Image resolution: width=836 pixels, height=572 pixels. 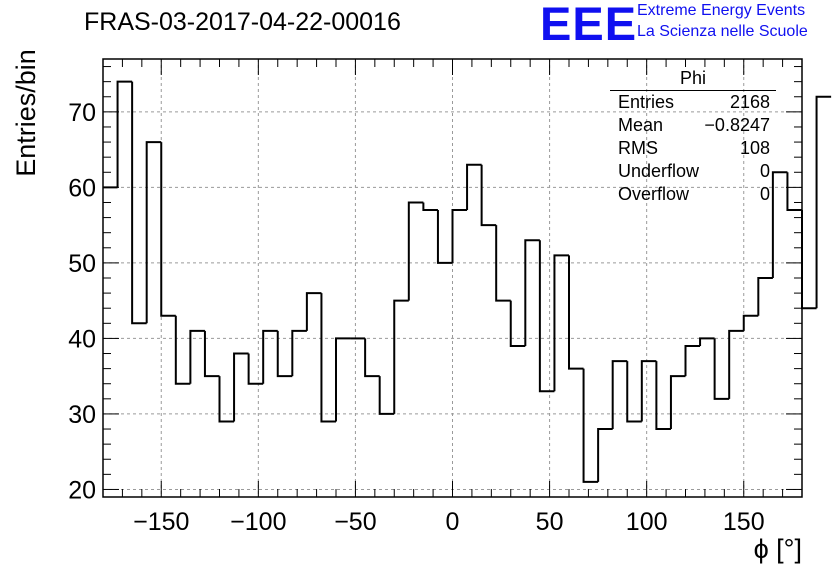 What do you see at coordinates (26, 113) in the screenshot?
I see `y-axis-label: Entries/bin` at bounding box center [26, 113].